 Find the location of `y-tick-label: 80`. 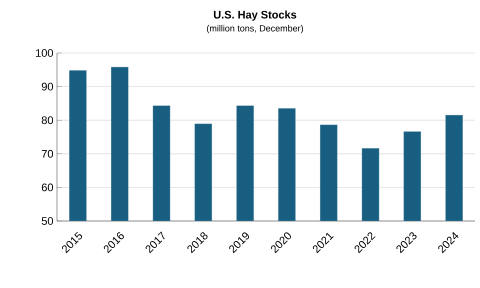

y-tick-label: 80 is located at coordinates (48, 120).